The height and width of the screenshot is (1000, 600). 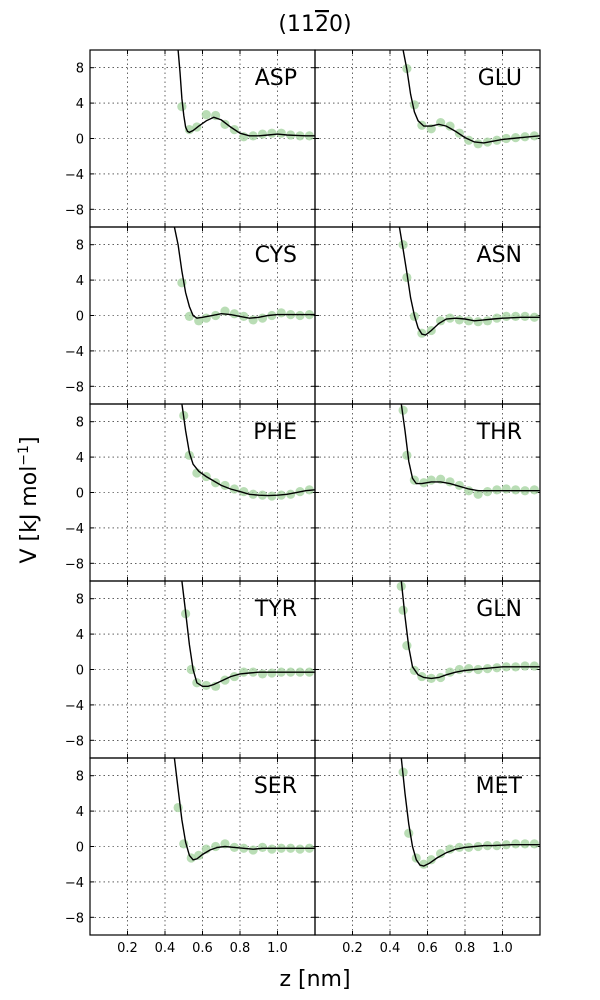 I want to click on y-axis-label-sup: −1, so click(x=24, y=455).